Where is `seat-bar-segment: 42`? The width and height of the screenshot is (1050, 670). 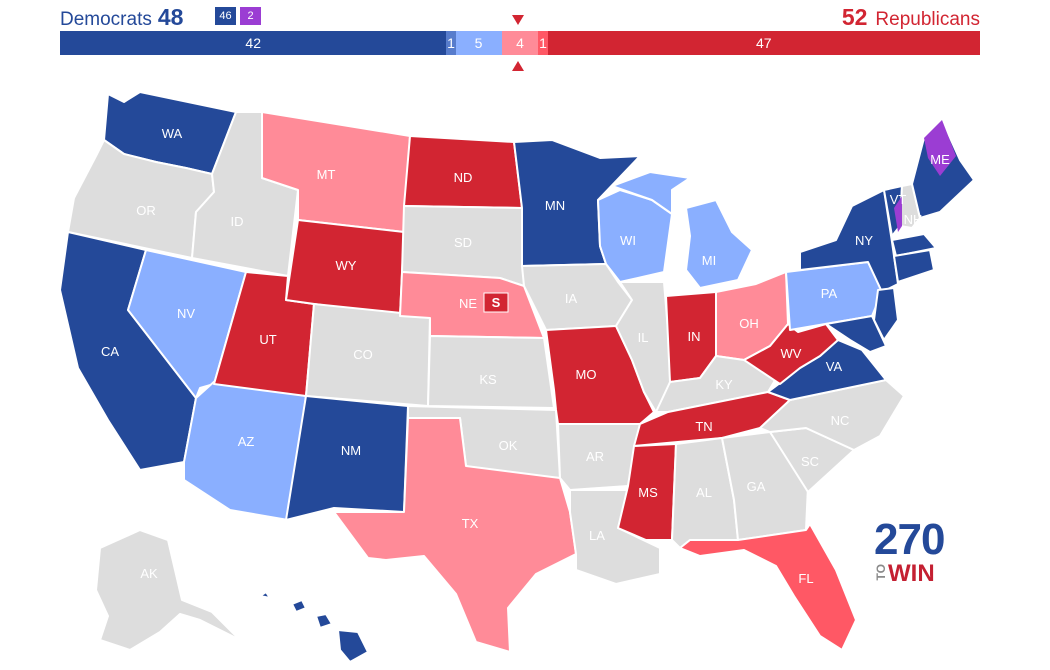
seat-bar-segment: 42 is located at coordinates (253, 43).